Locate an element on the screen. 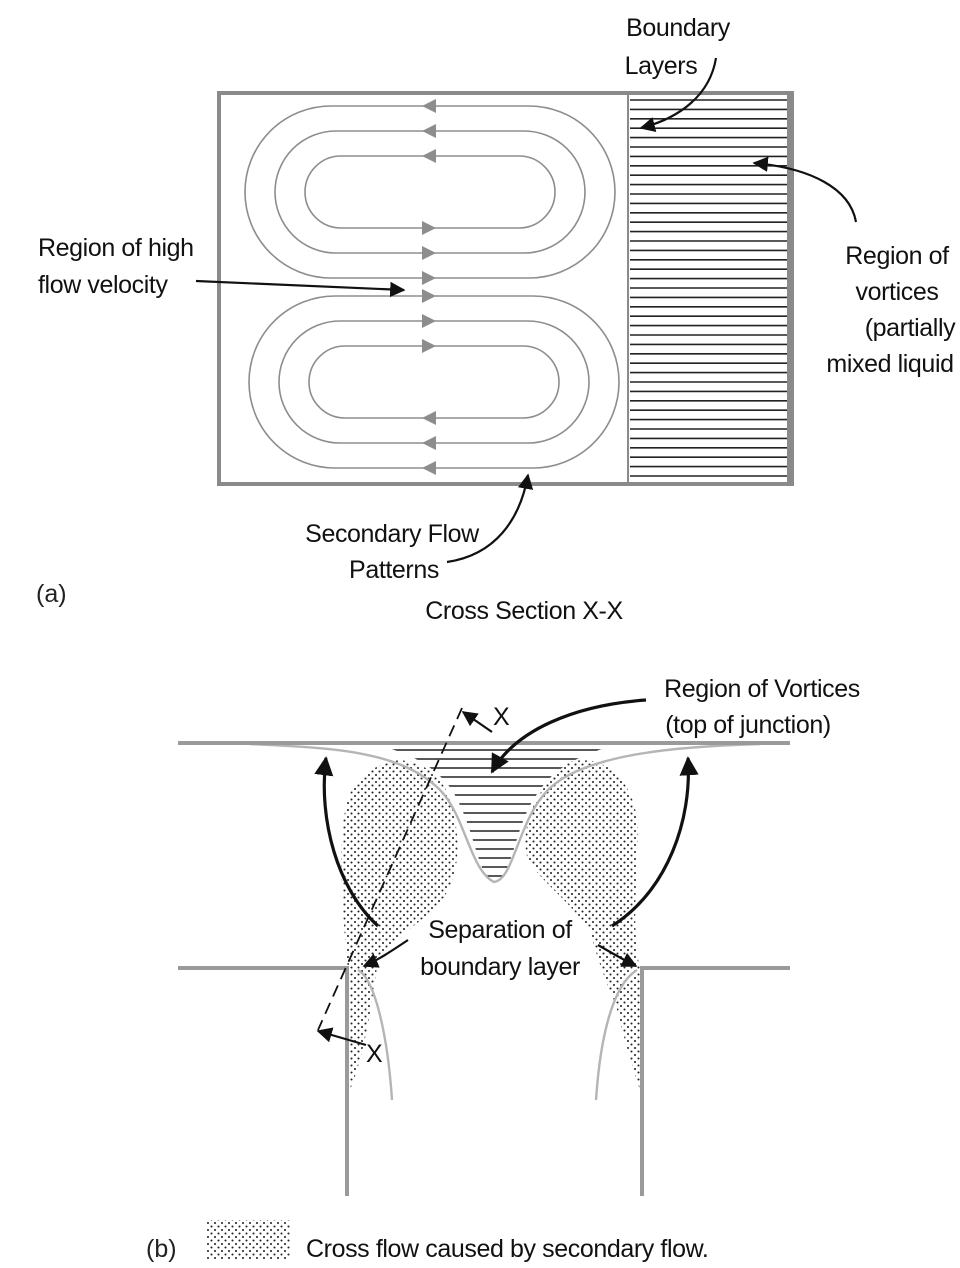  pointer-high-velocity is located at coordinates (300, 288).